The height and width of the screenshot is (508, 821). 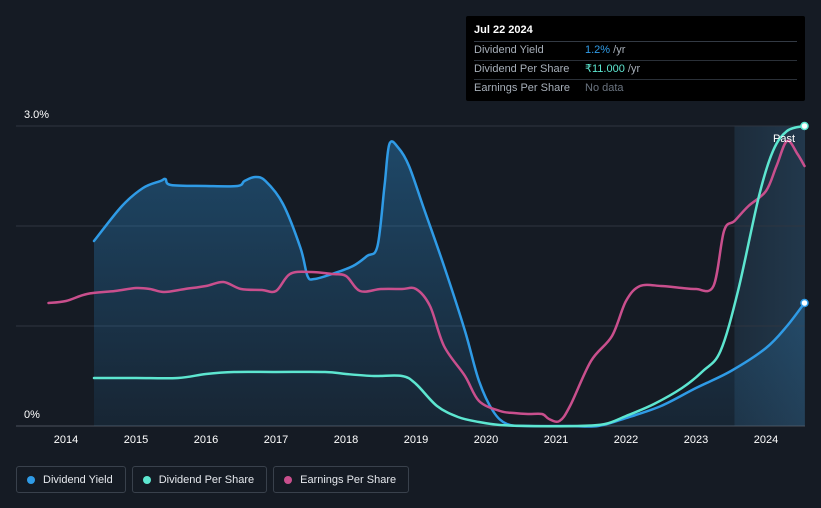 What do you see at coordinates (766, 440) in the screenshot?
I see `x-tick-label: 2024` at bounding box center [766, 440].